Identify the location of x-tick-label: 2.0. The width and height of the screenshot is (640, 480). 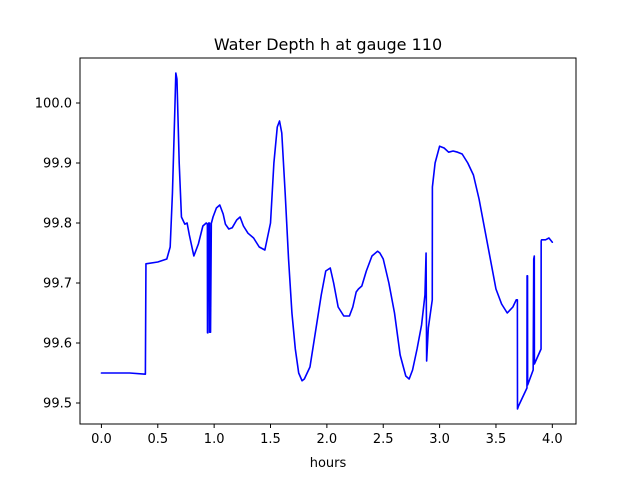
(327, 439).